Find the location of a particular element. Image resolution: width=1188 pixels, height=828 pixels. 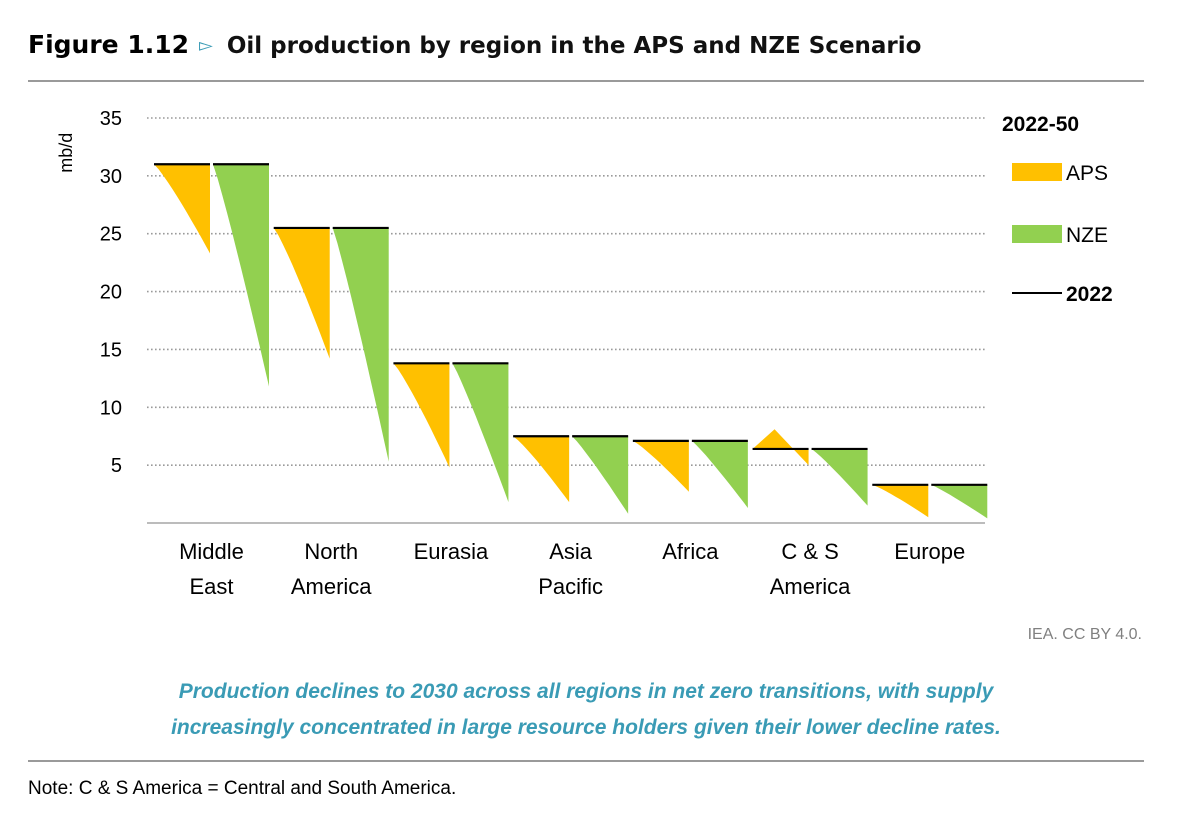

y-tick-label: 25 is located at coordinates (111, 235).